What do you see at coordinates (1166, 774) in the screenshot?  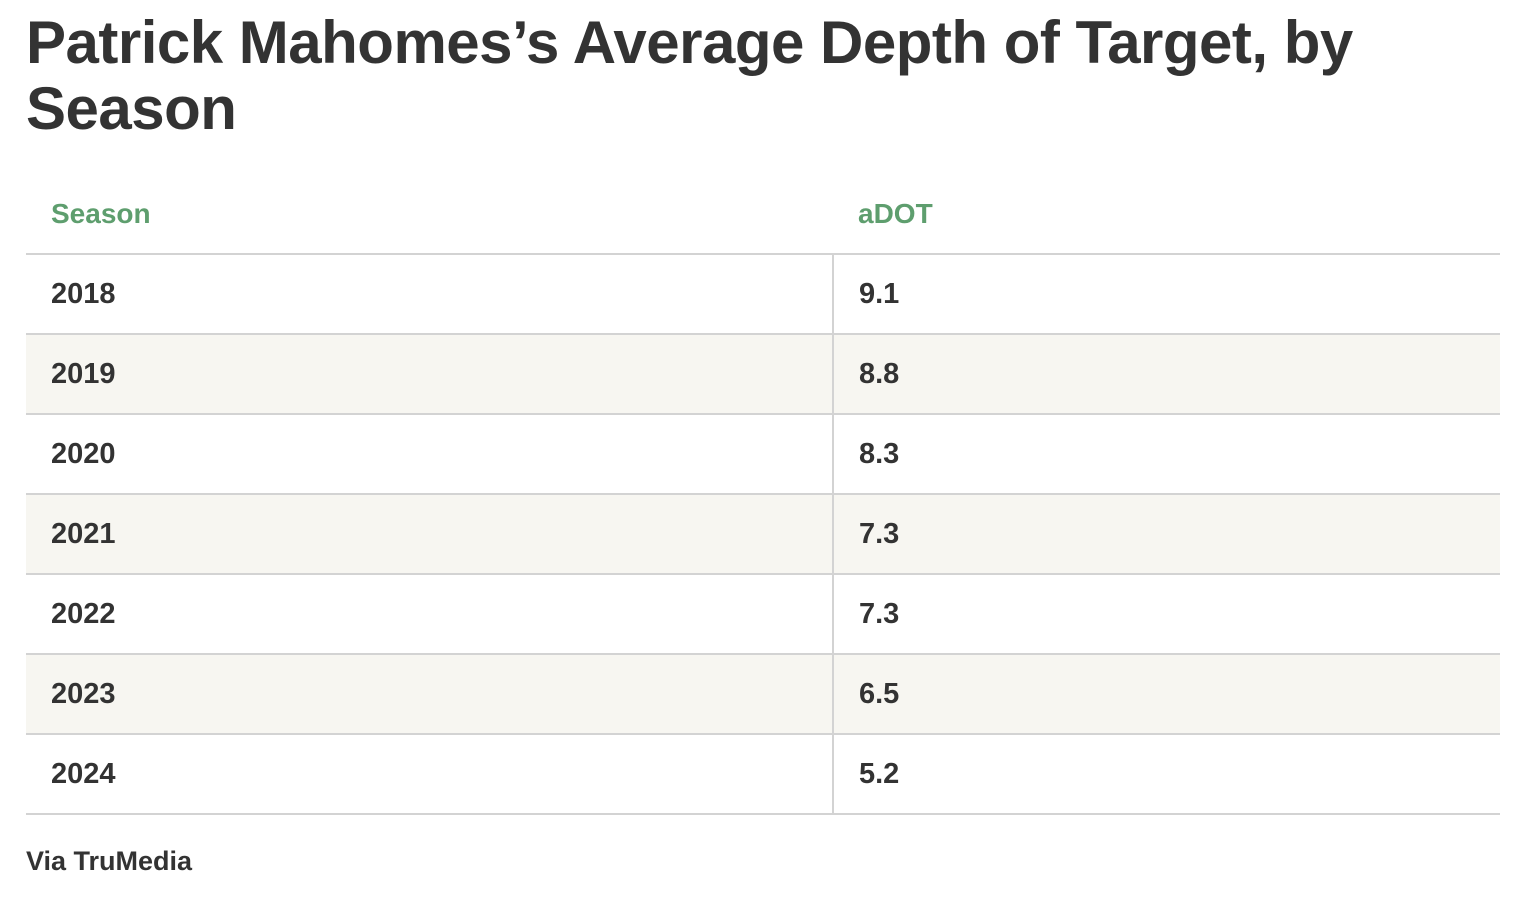 I see `adot-cell: 5.2` at bounding box center [1166, 774].